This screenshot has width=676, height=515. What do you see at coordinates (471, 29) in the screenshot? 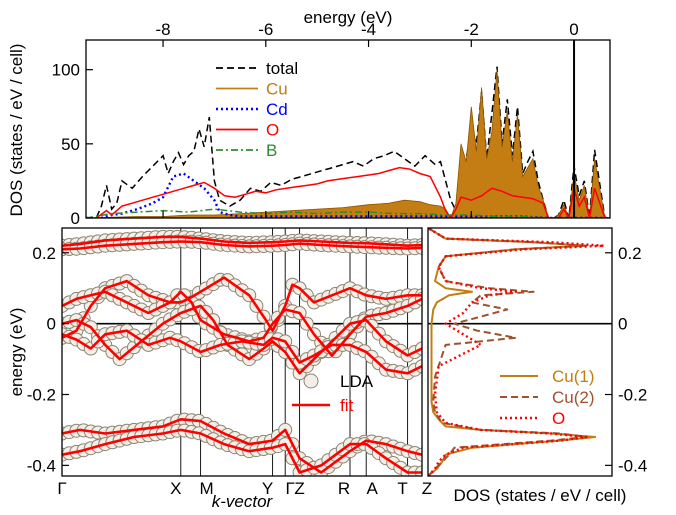
I see `dos-xtick-label: -2` at bounding box center [471, 29].